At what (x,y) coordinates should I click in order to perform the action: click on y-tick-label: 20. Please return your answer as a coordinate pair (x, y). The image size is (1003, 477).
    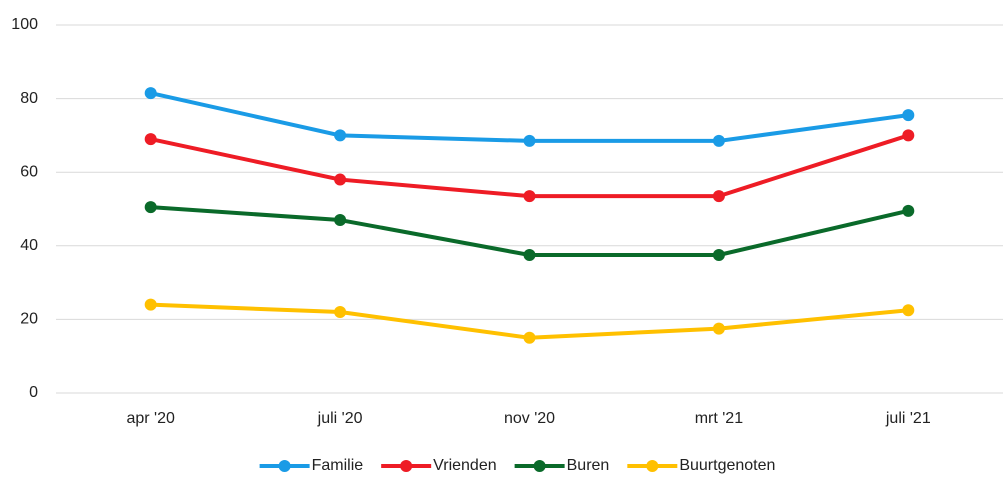
    Looking at the image, I should click on (29, 319).